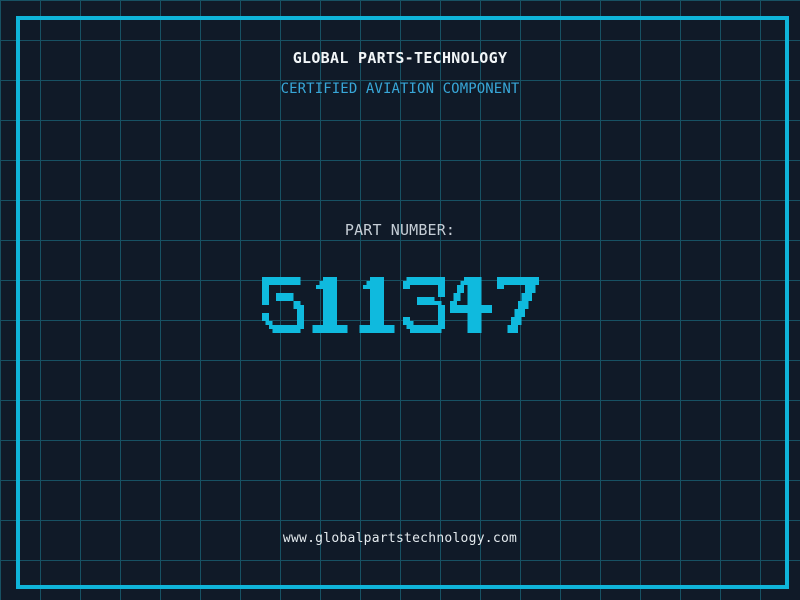 The image size is (800, 600). Describe the element at coordinates (400, 538) in the screenshot. I see `website-url: www.globalpartstechnology.com` at that location.